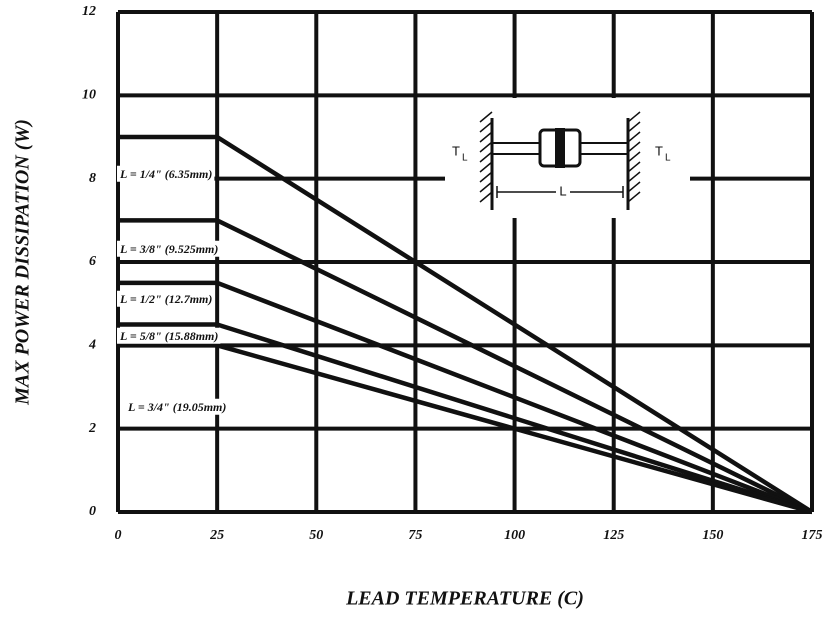 This screenshot has height=618, width=829. I want to click on y-tick-label: 0, so click(92, 511).